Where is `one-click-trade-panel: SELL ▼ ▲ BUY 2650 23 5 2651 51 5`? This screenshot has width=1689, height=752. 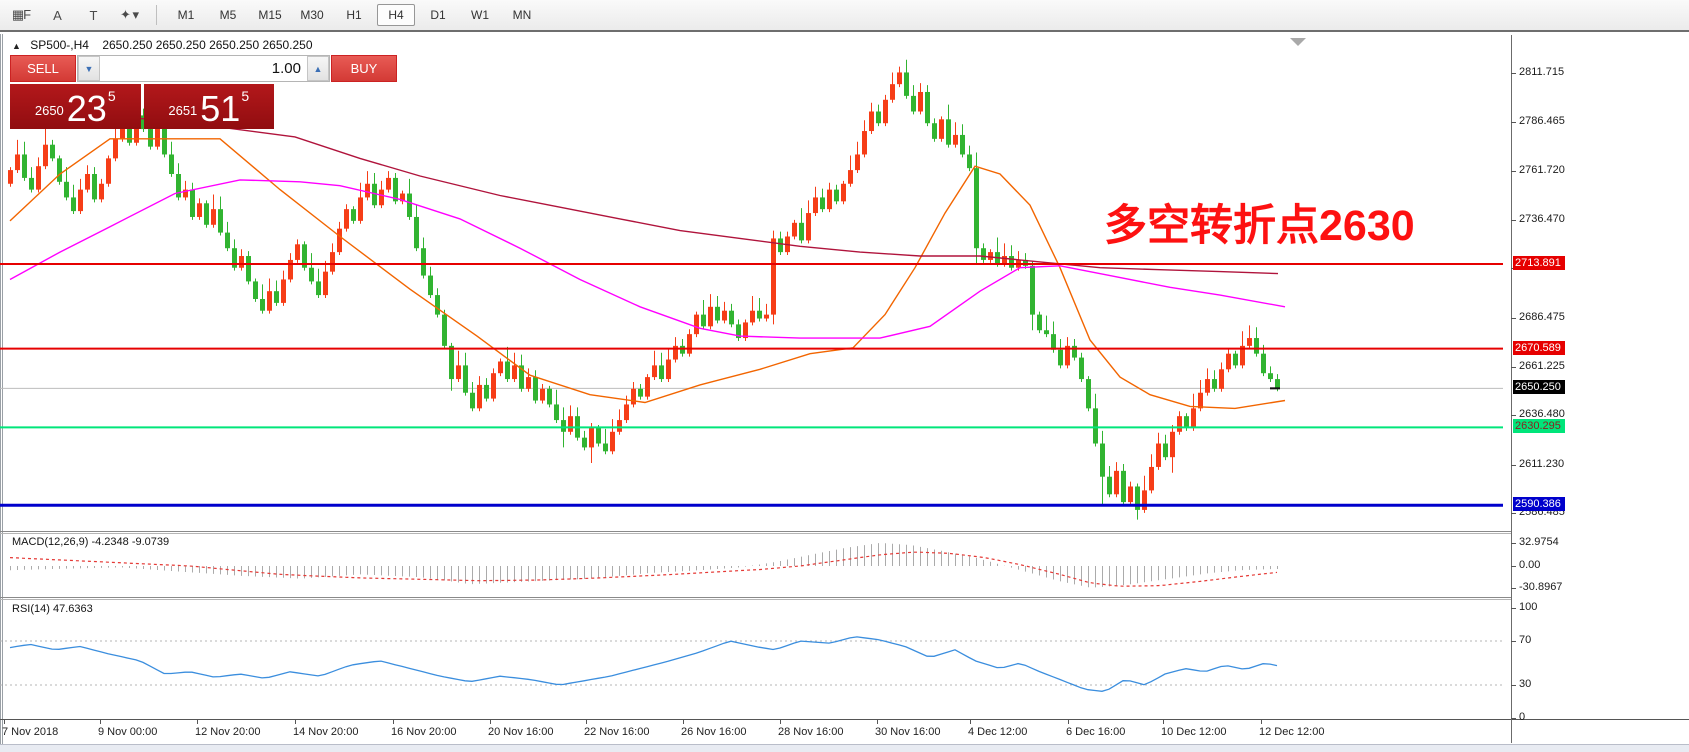
one-click-trade-panel: SELL ▼ ▲ BUY 2650 23 5 2651 51 5 is located at coordinates (203, 92).